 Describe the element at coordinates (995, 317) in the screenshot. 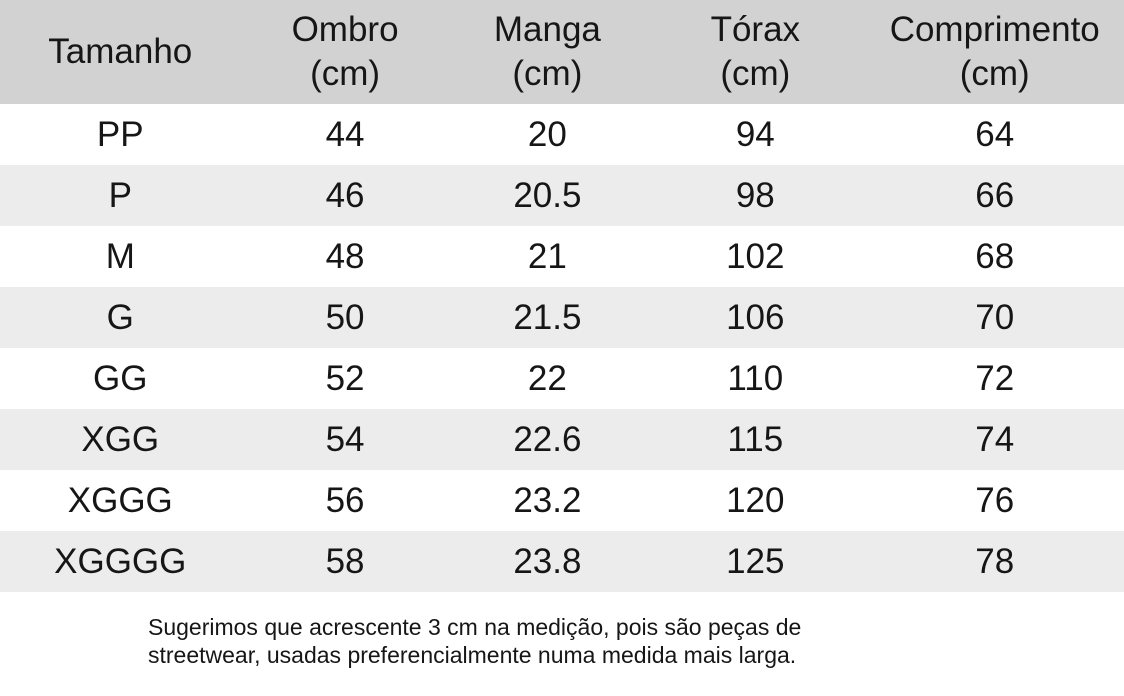

I see `cell-comprimento: 70` at that location.